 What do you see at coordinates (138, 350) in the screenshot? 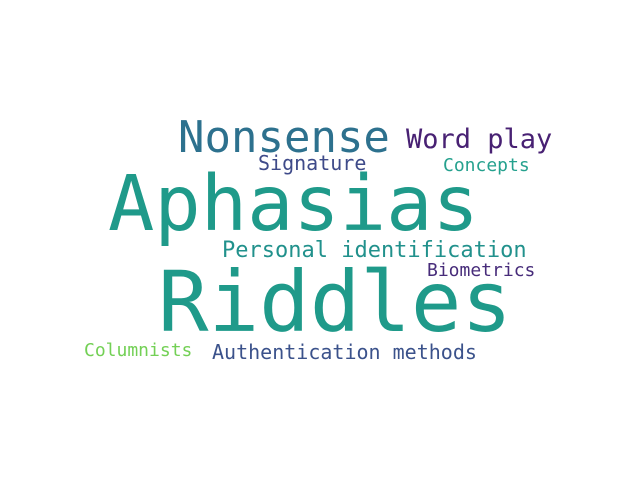
I see `word-columnists: Columnists` at bounding box center [138, 350].